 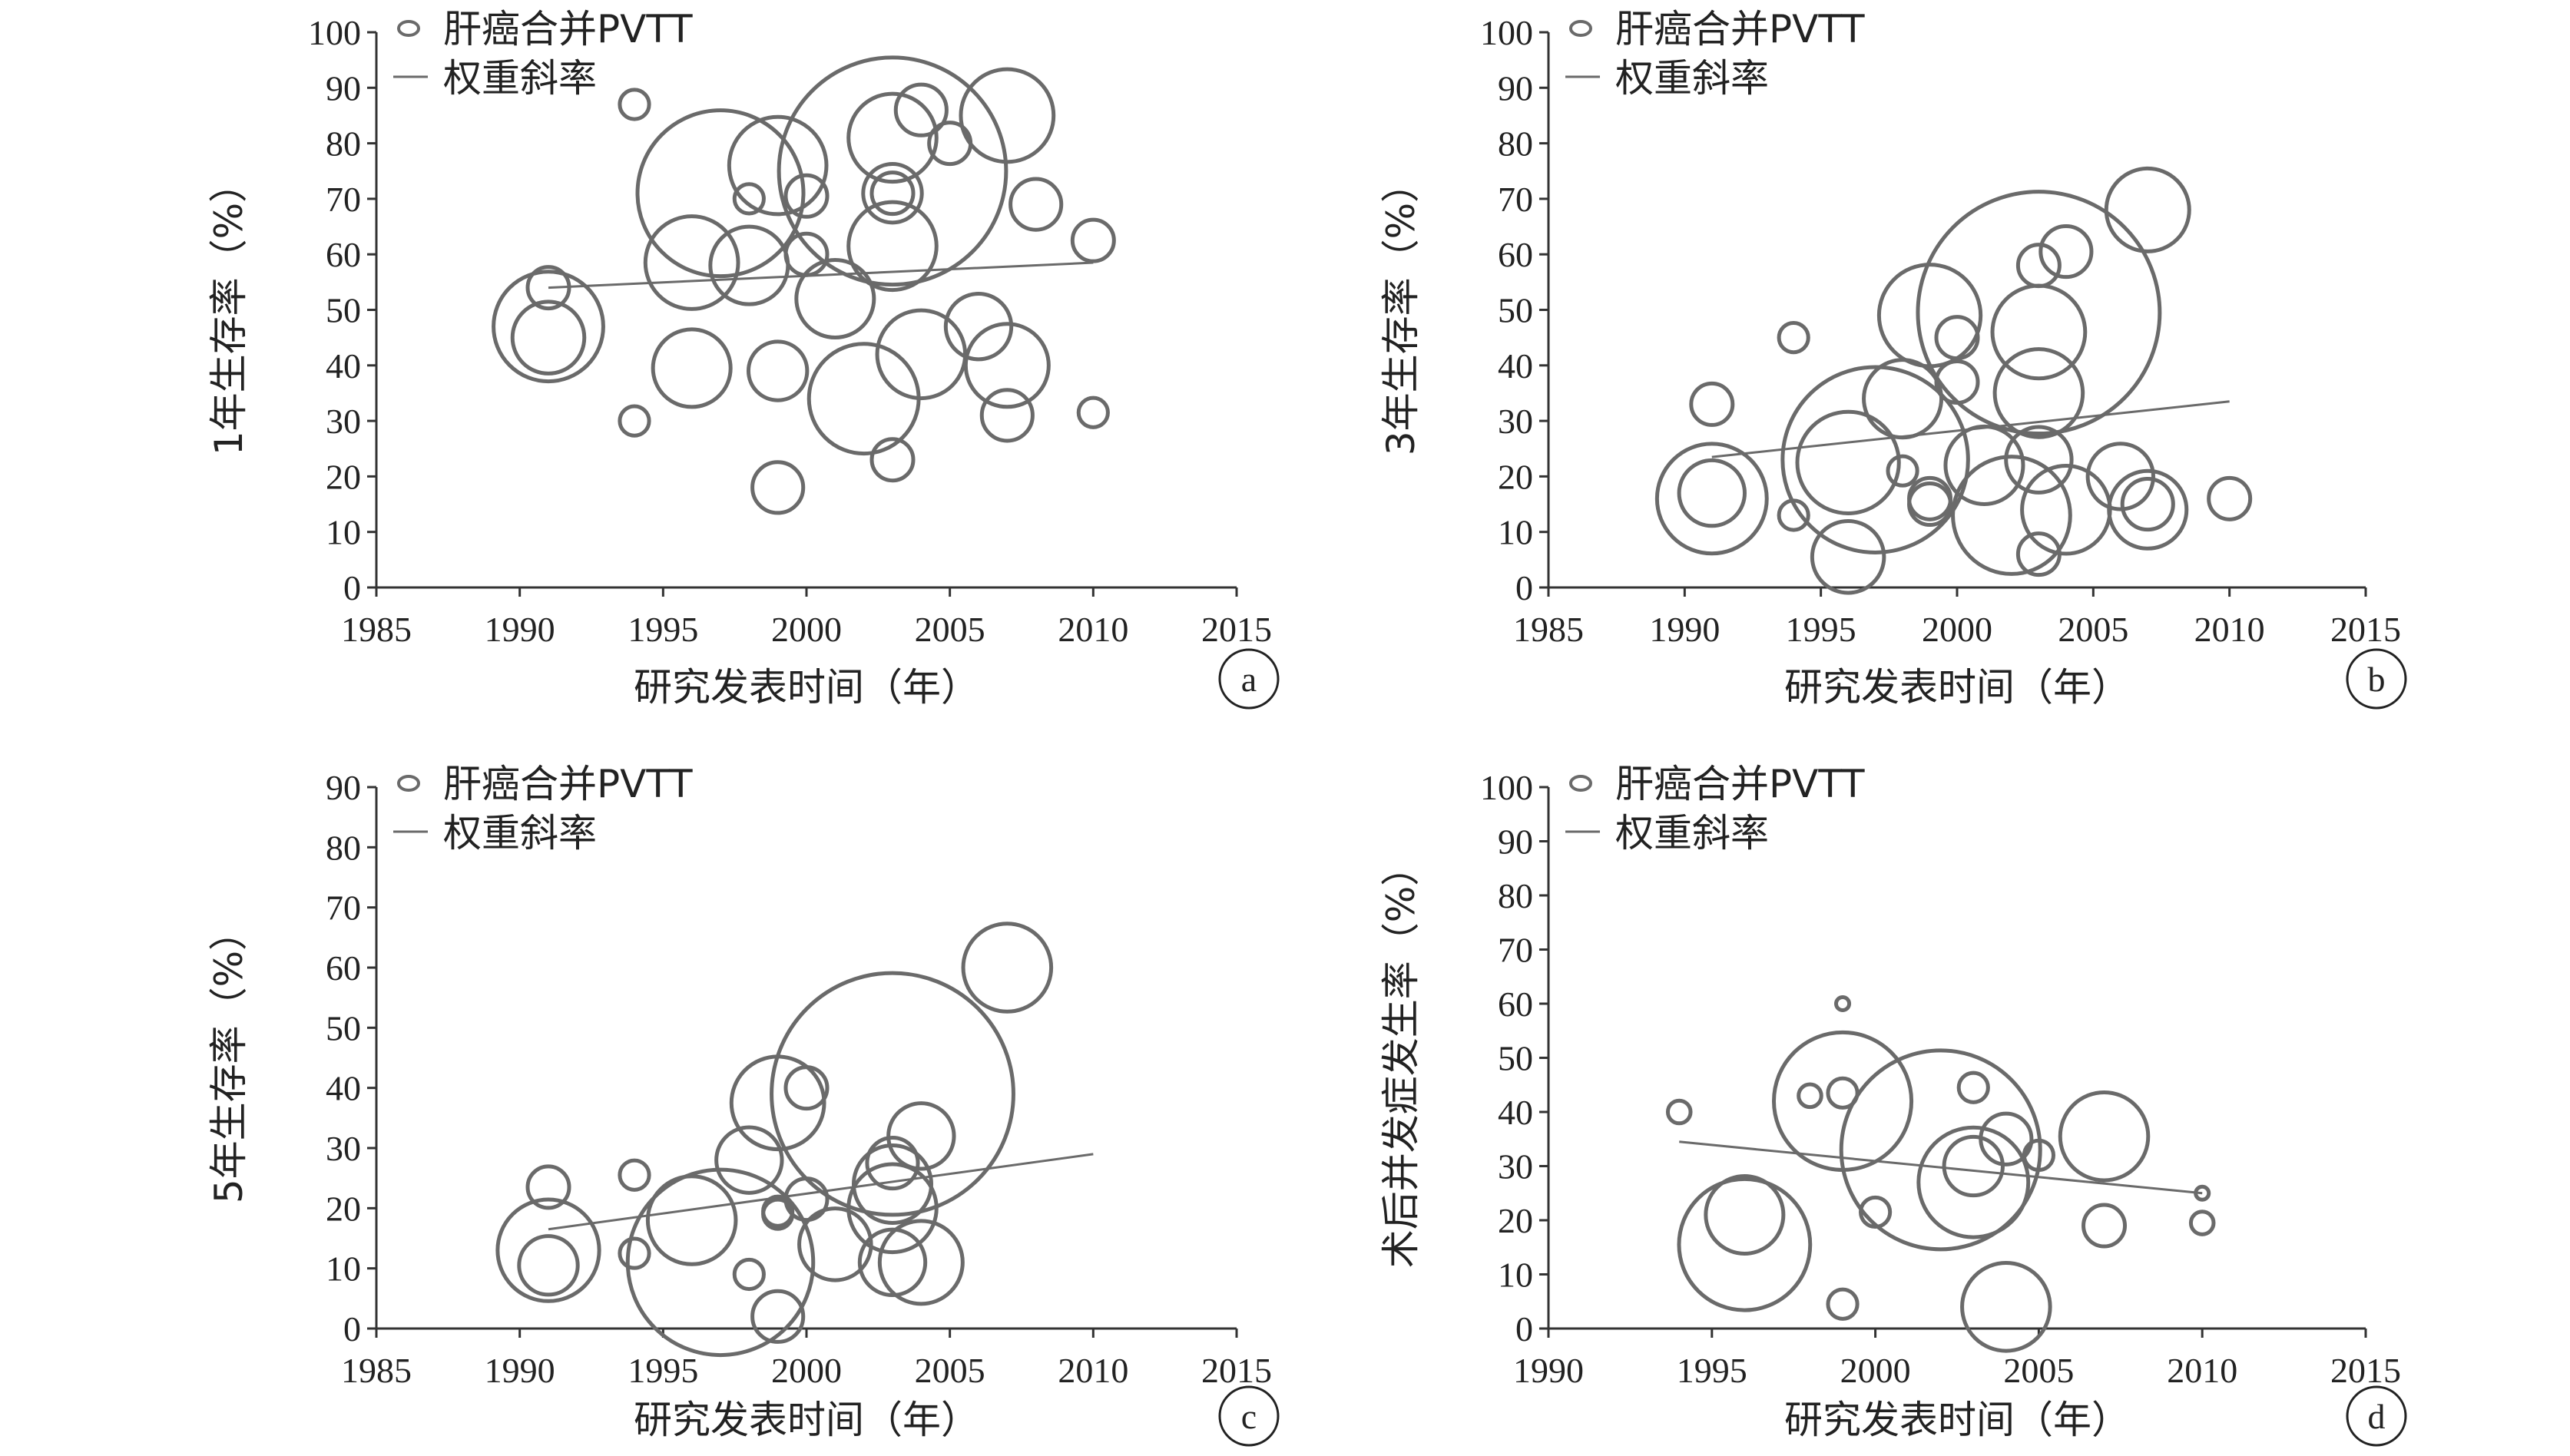 I want to click on x-tick-label: 2000, so click(x=1875, y=1370).